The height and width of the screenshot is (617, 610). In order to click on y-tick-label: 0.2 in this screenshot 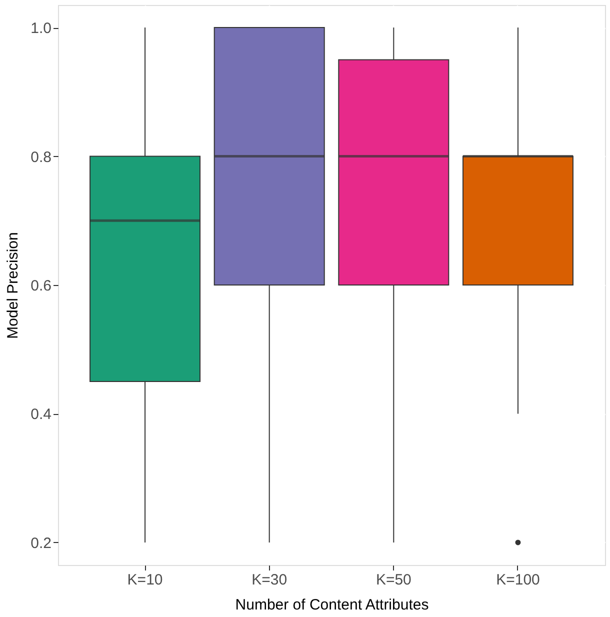, I will do `click(41, 543)`.